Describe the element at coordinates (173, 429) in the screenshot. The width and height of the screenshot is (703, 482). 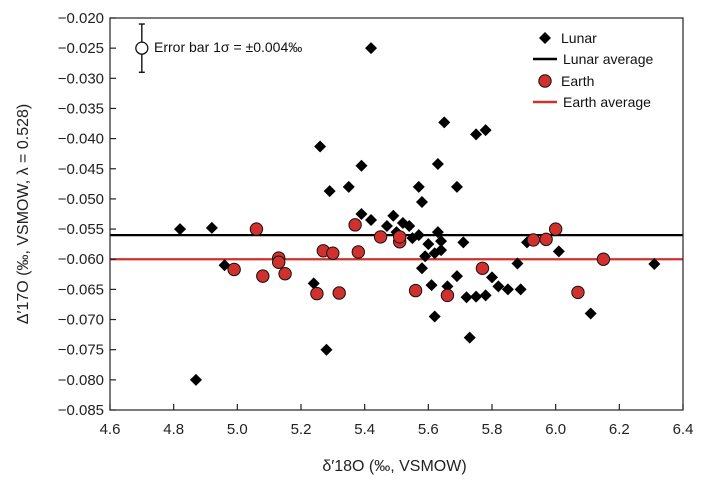
I see `x-tick-label: 4.8` at that location.